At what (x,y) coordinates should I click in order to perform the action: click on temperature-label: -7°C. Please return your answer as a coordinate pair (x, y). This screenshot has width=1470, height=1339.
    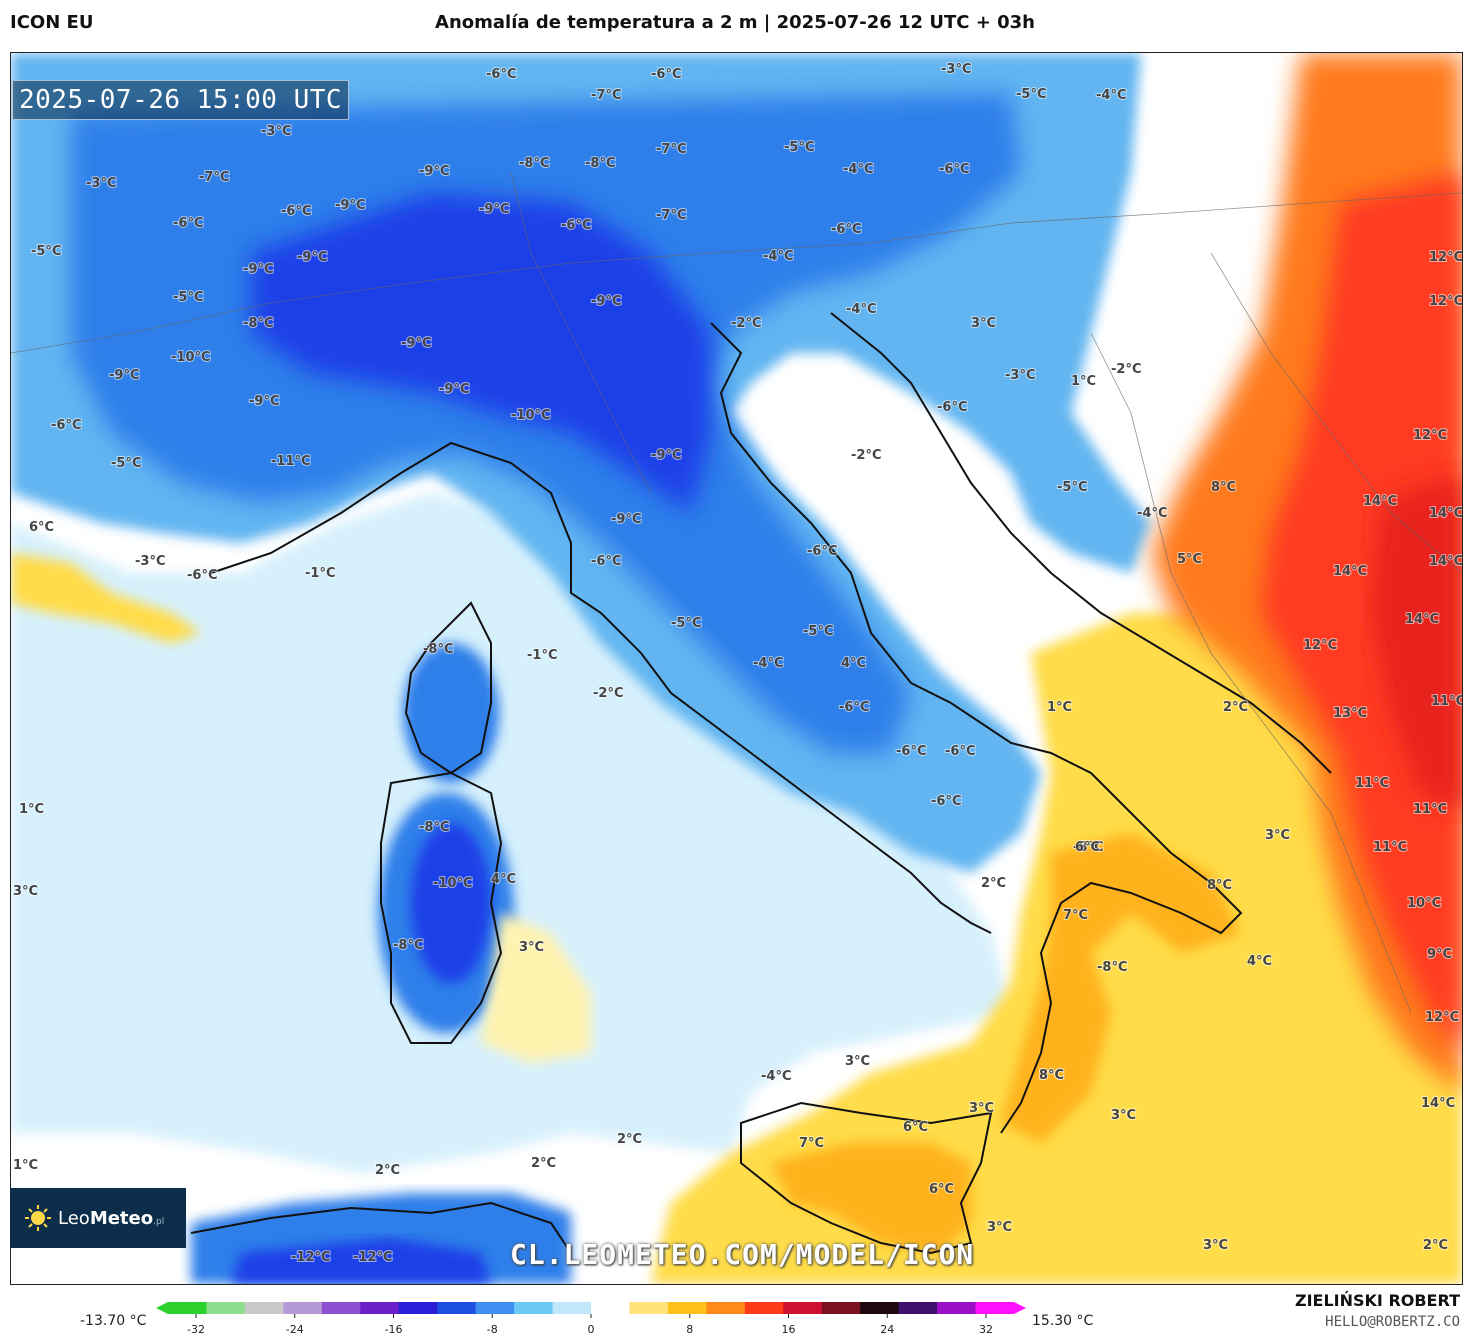
    Looking at the image, I should click on (671, 149).